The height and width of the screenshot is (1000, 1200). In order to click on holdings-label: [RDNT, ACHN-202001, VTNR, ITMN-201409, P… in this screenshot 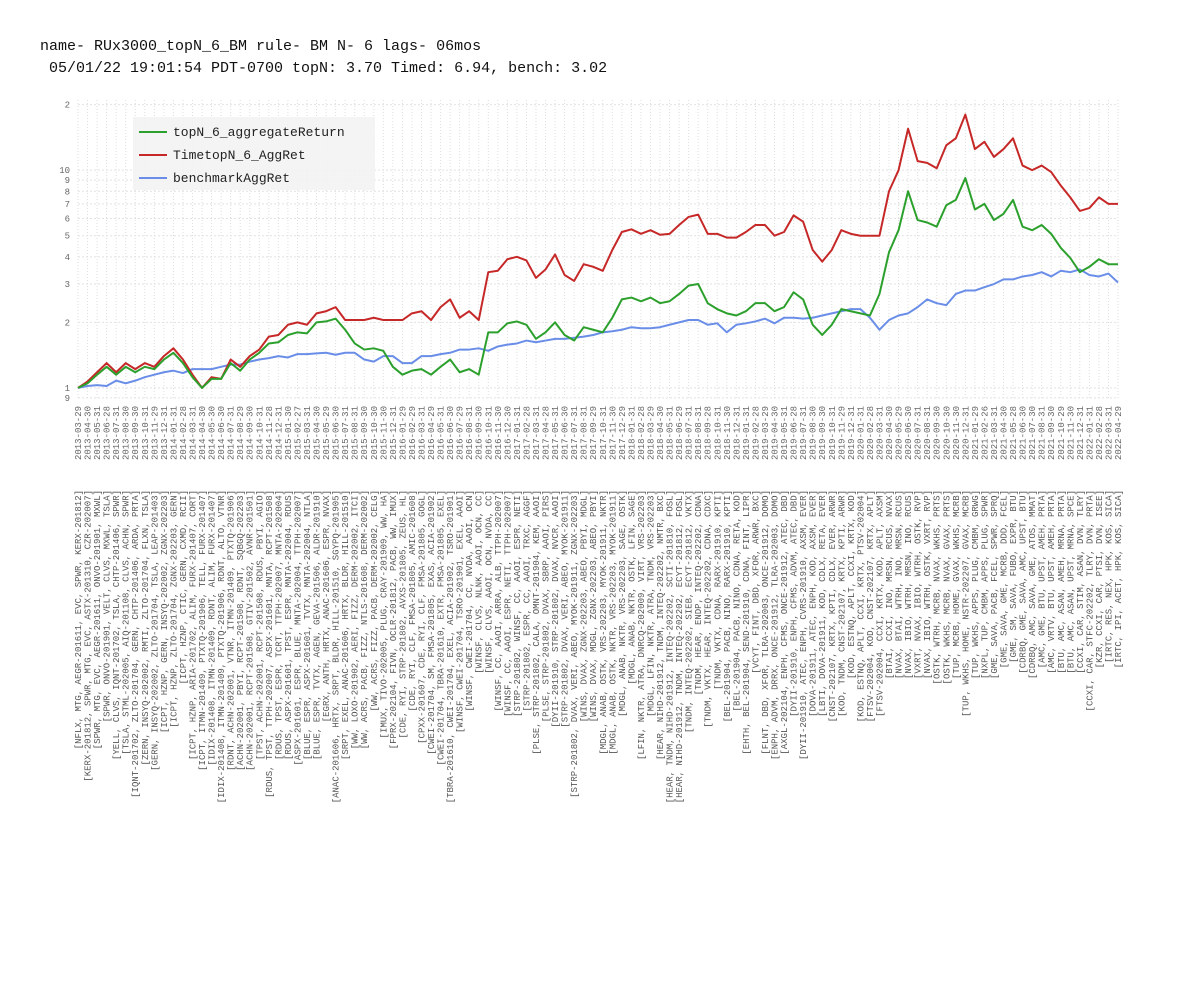, I will do `click(232, 630)`.